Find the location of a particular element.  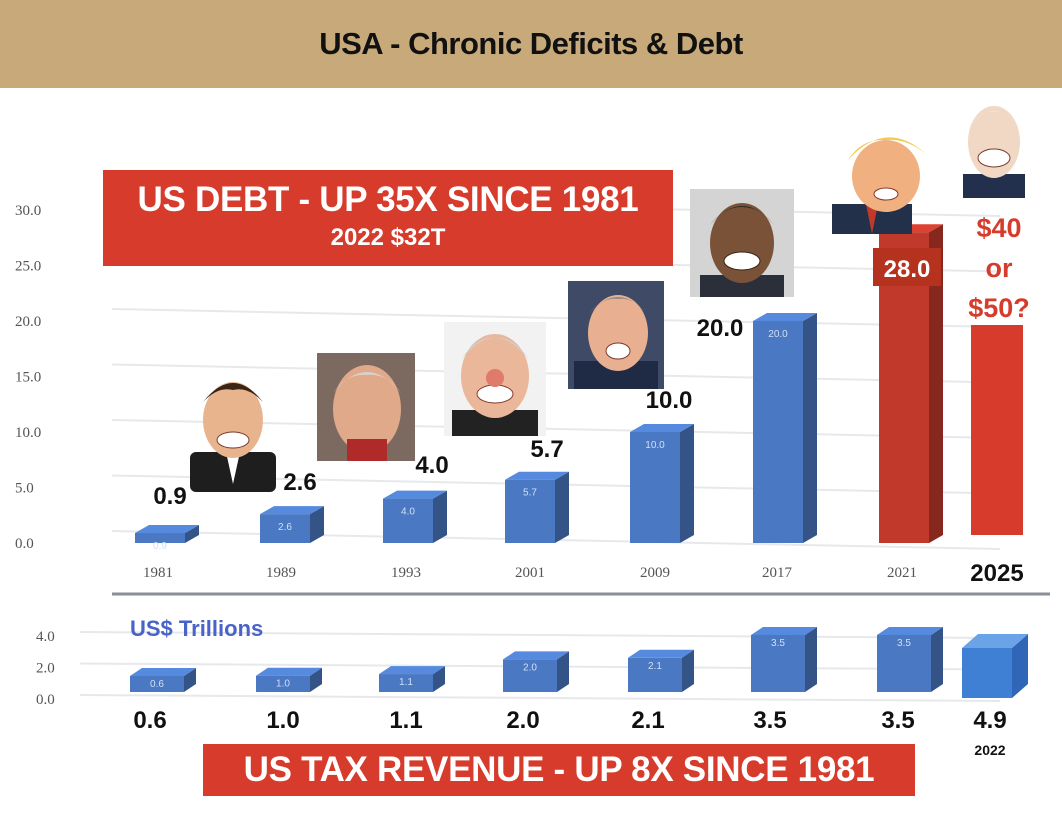

debt-x-tick: 1989 is located at coordinates (281, 573).